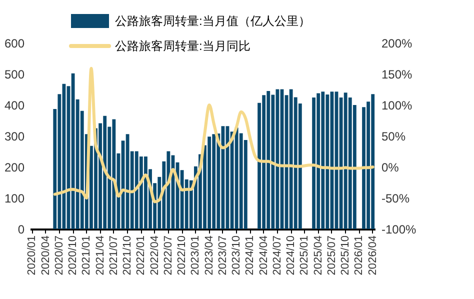 This screenshot has width=474, height=299. What do you see at coordinates (154, 256) in the screenshot?
I see `x-tick-label: 2022/04` at bounding box center [154, 256].